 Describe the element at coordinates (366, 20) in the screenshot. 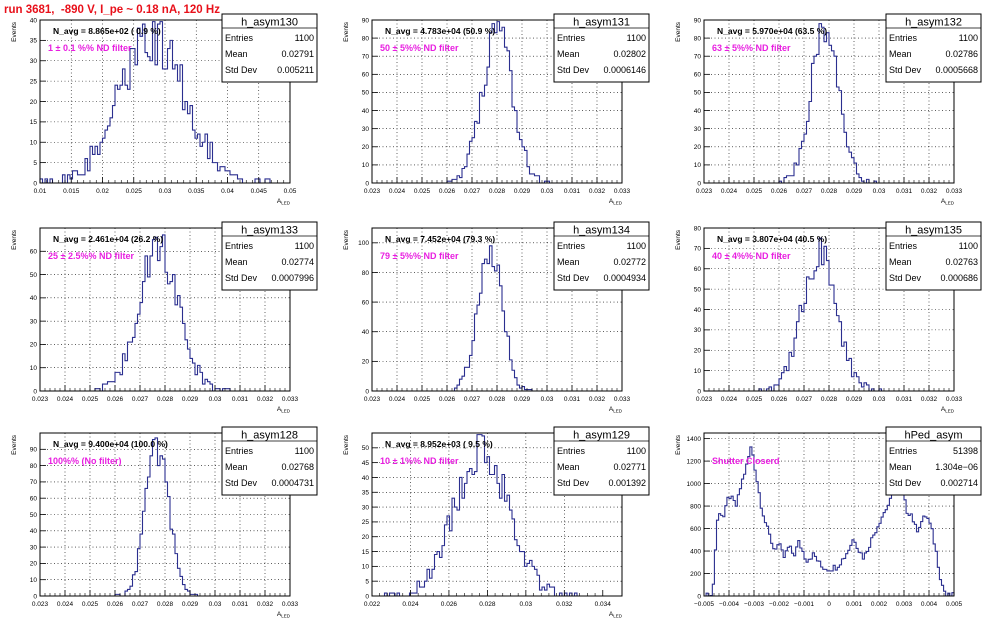

I see `y-tick-label: 90` at that location.